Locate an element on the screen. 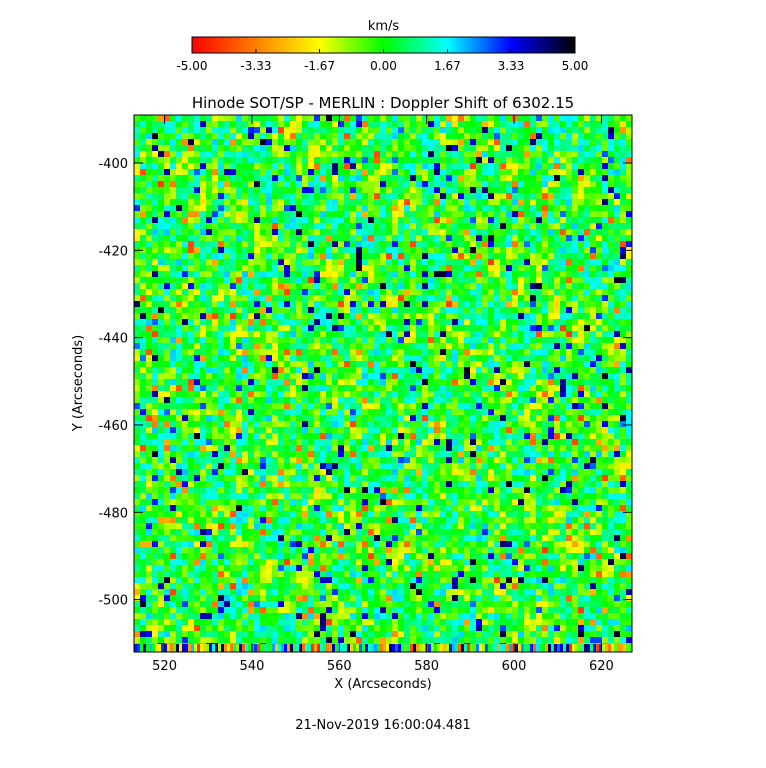 The width and height of the screenshot is (766, 768). colorbar-tick-label: -5.00 is located at coordinates (191, 66).